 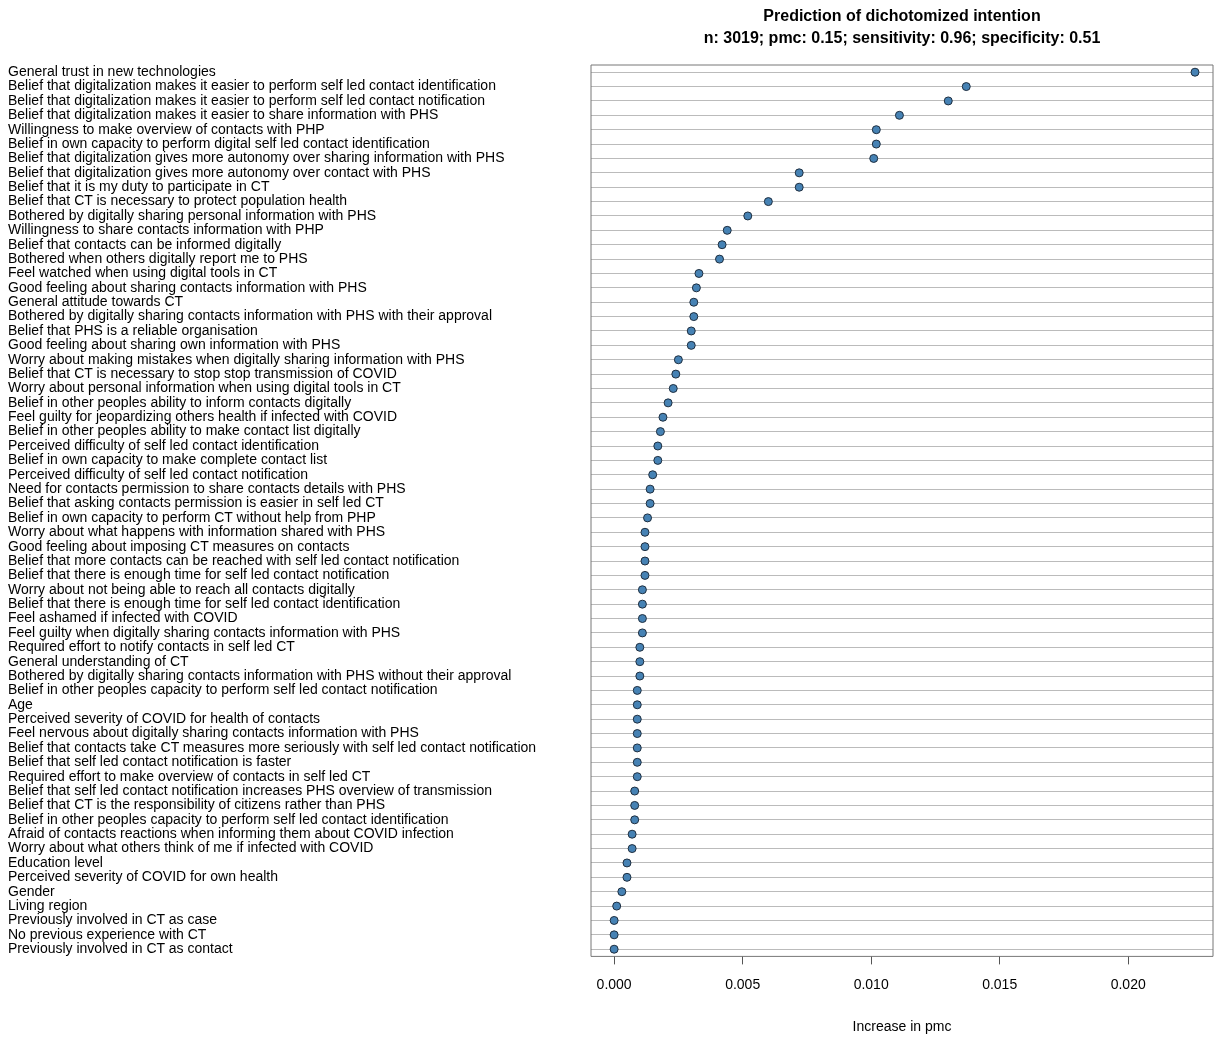 I want to click on y-tick-label: Belief that there is enough time for self led contact notification, so click(x=199, y=574).